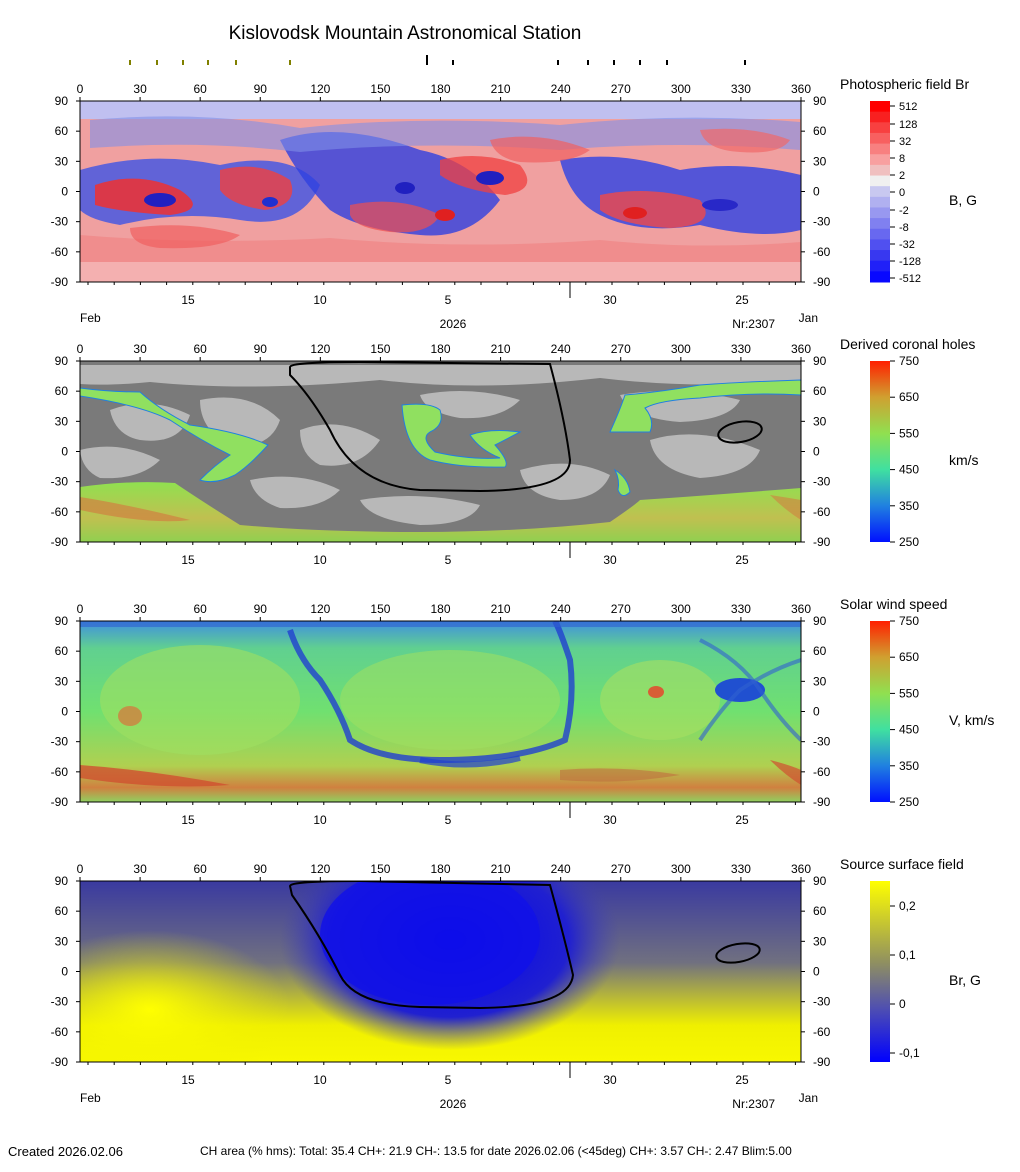  I want to click on lon-tick-label: 90, so click(261, 349).